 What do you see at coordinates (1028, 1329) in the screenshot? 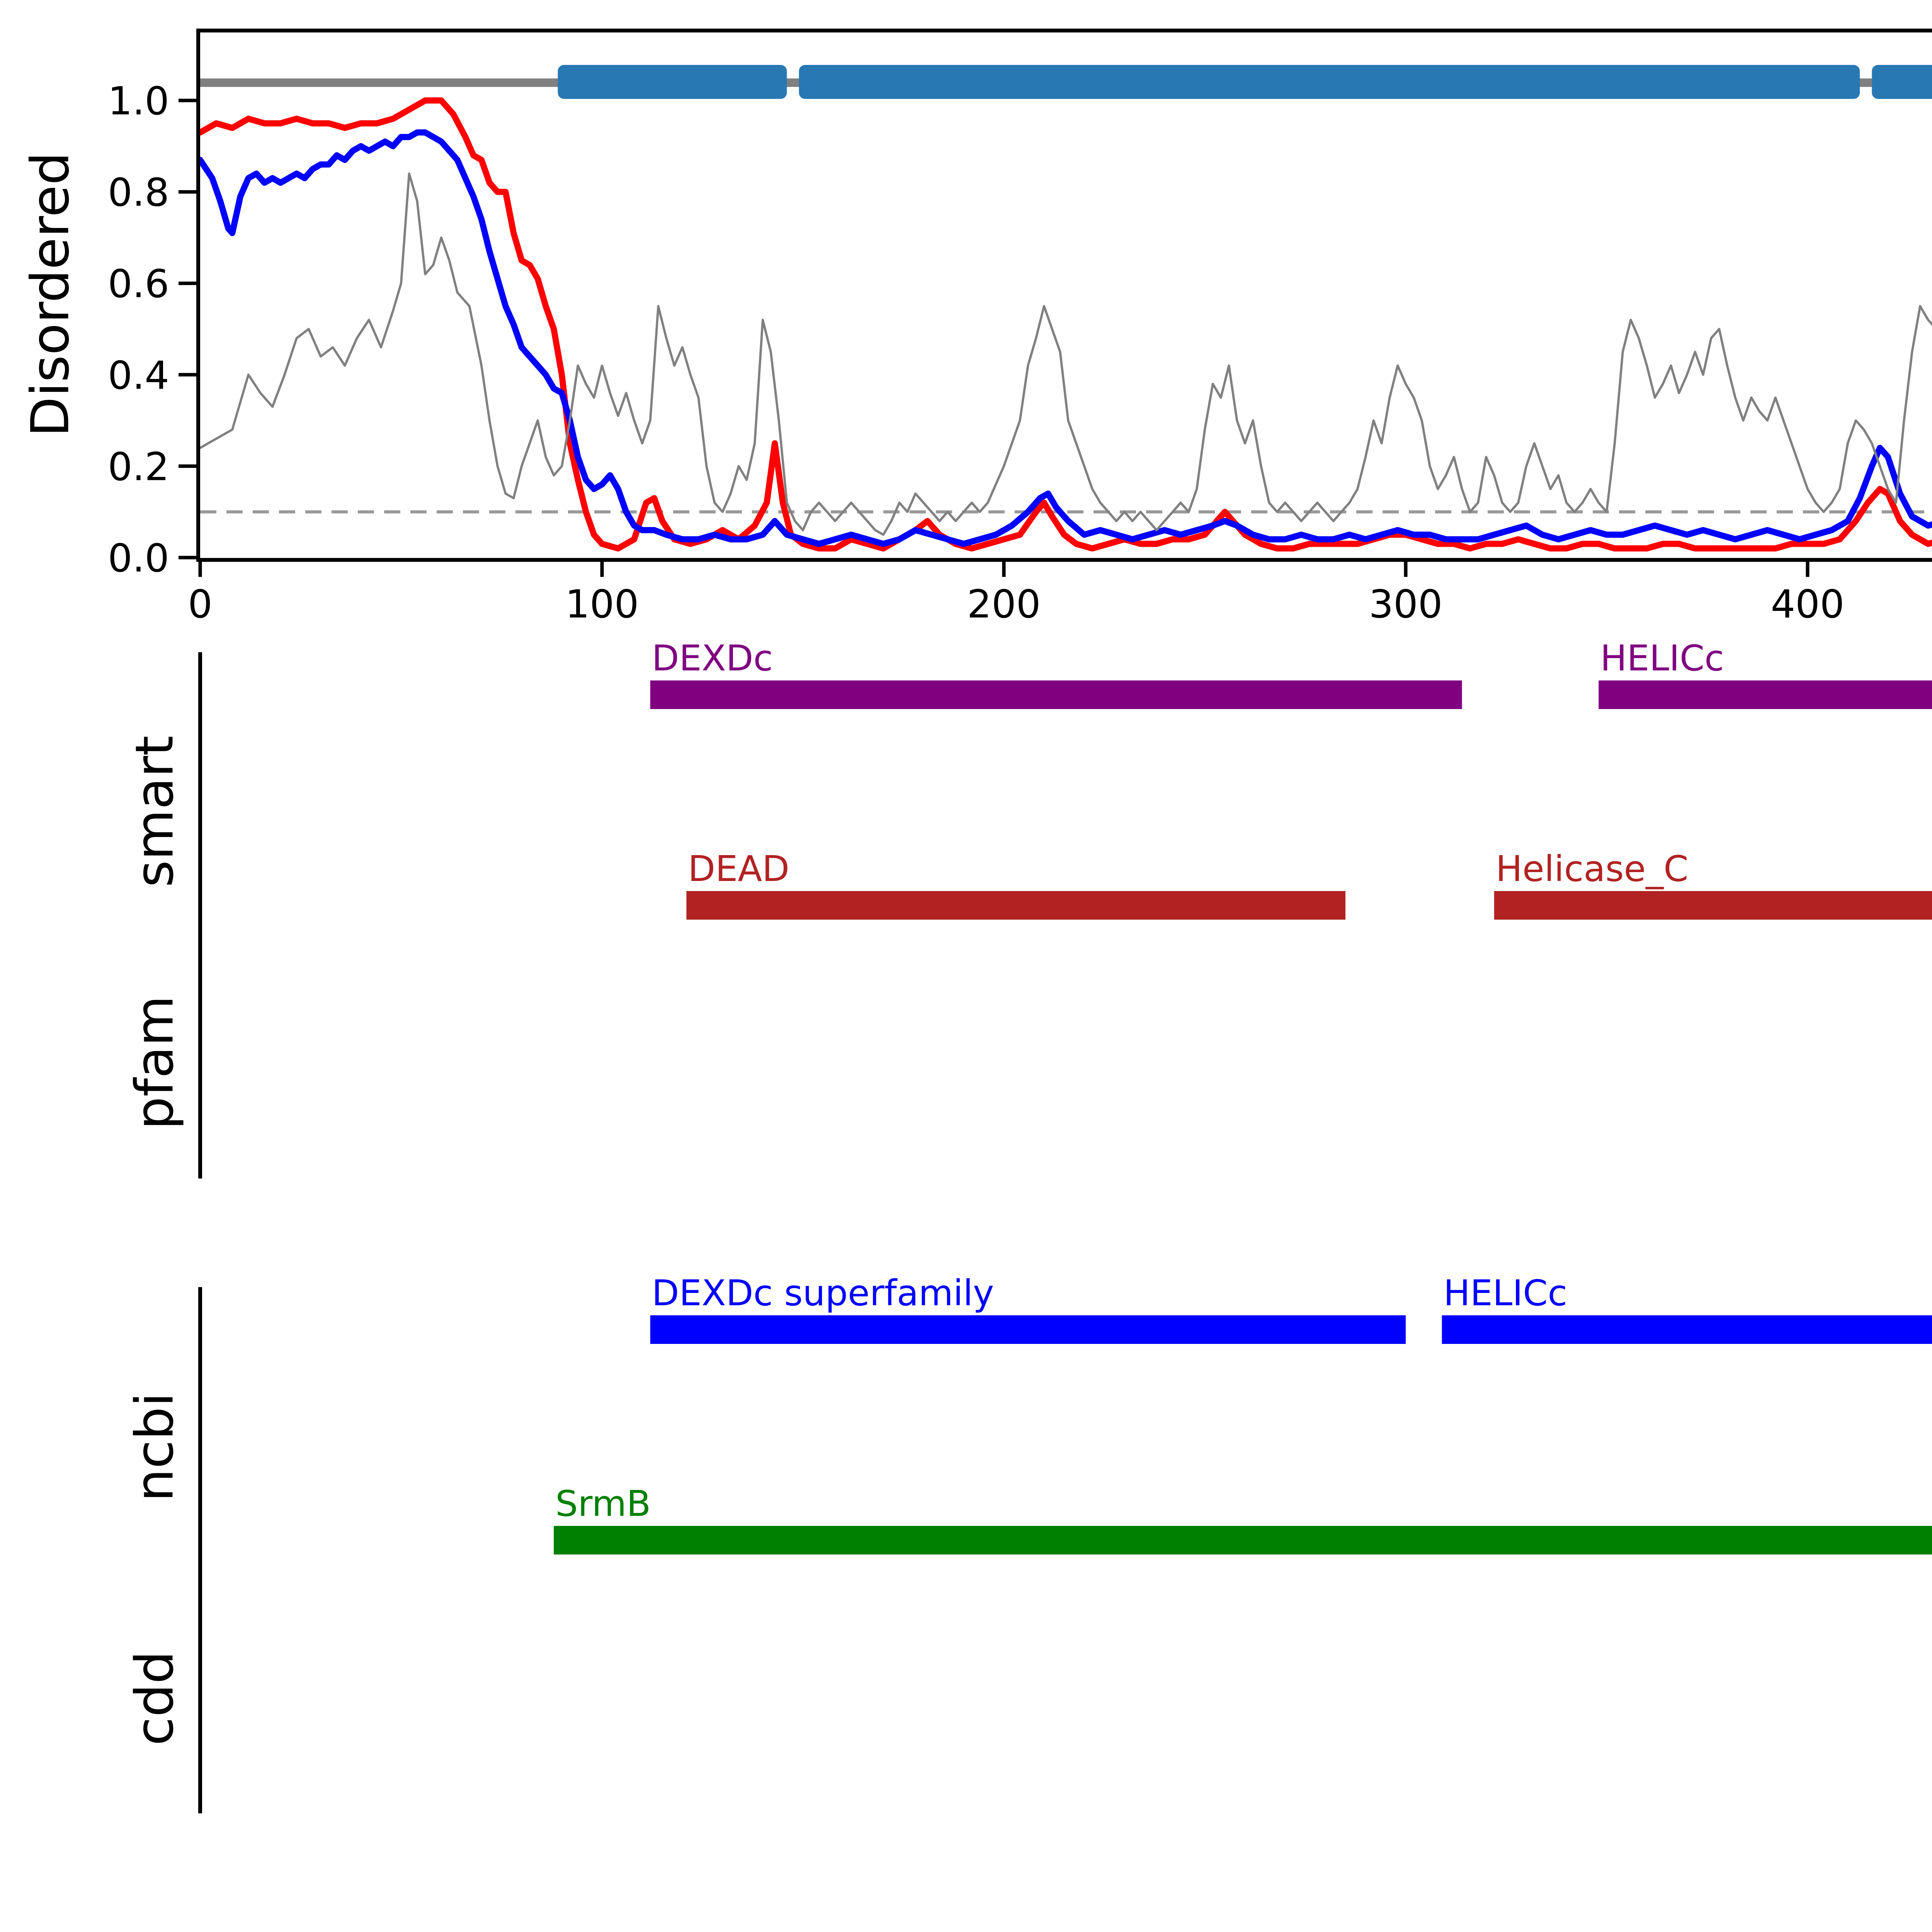
I see `domain-bar-dexdc-superfamily` at bounding box center [1028, 1329].